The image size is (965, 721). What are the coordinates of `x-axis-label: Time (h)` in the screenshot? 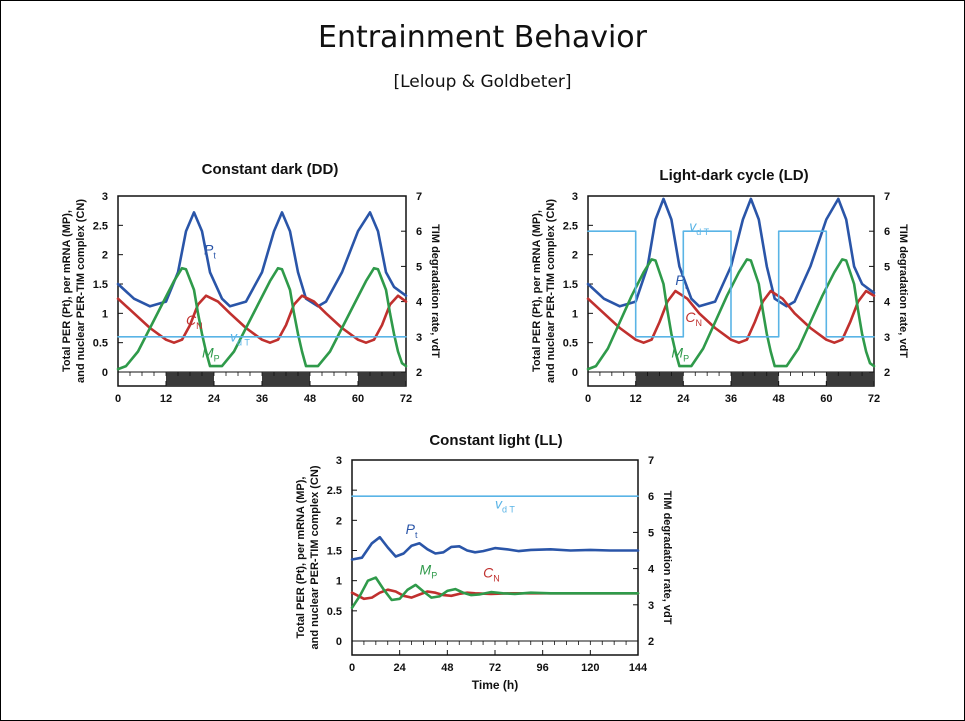 It's located at (495, 685).